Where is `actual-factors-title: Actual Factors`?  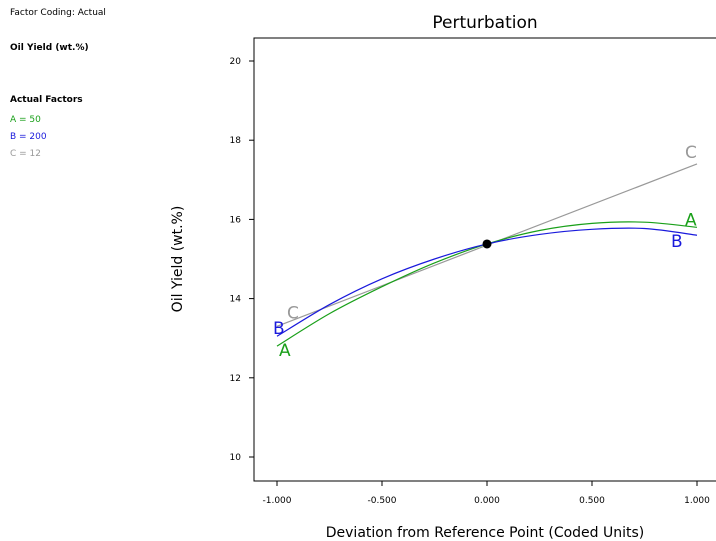 actual-factors-title: Actual Factors is located at coordinates (46, 100).